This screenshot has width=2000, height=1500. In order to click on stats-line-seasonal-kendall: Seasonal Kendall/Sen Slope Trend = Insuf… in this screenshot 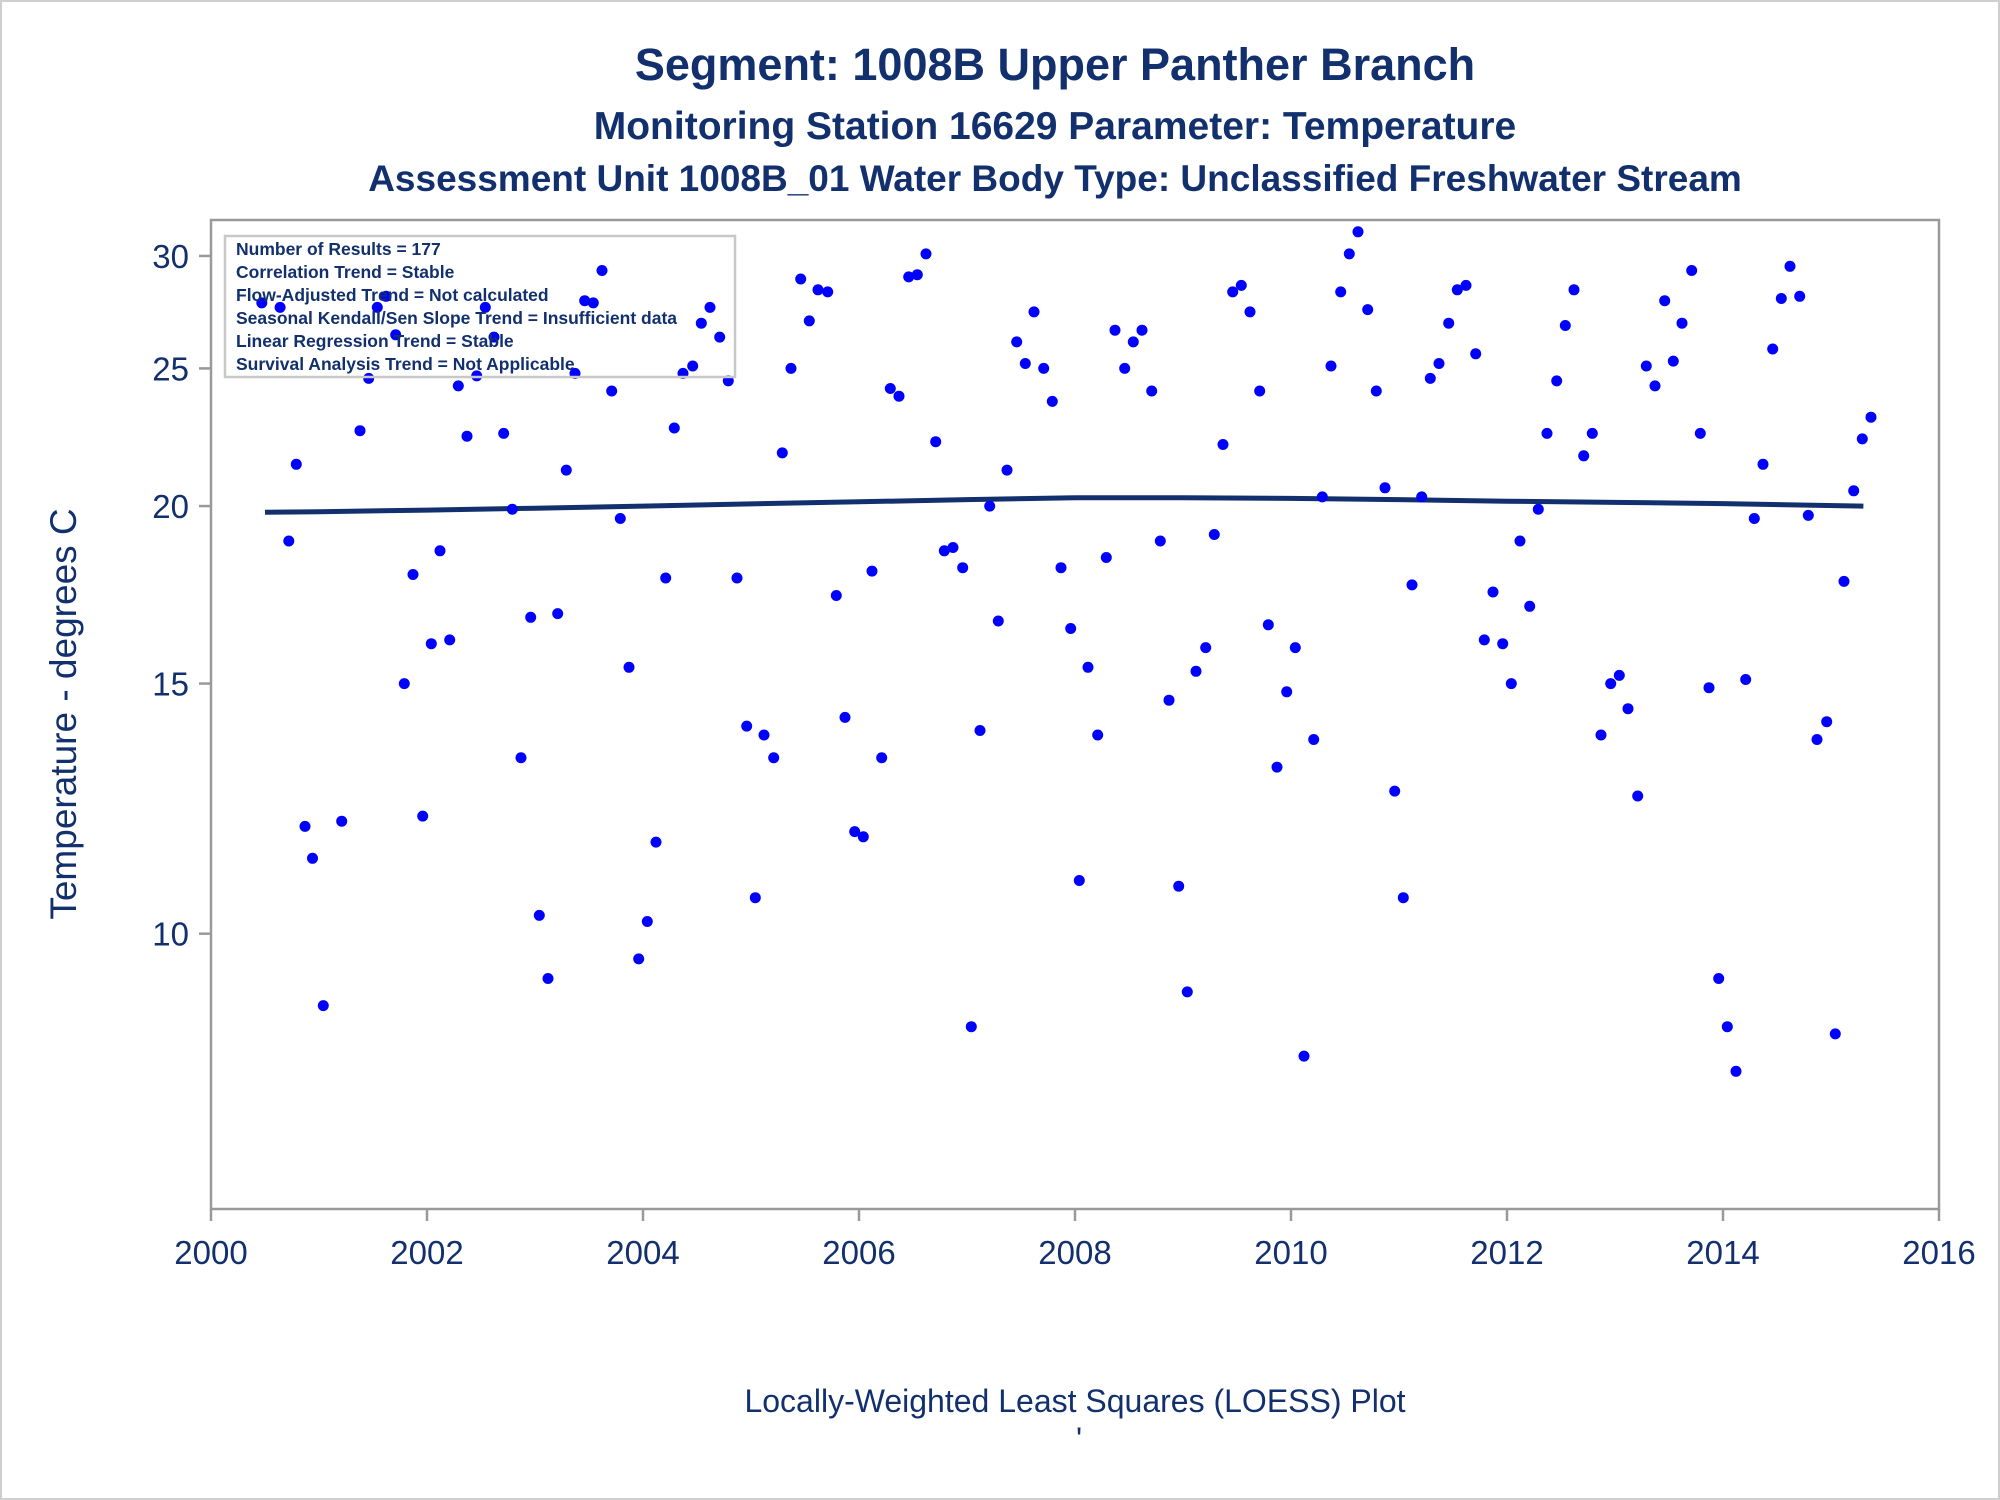, I will do `click(456, 318)`.